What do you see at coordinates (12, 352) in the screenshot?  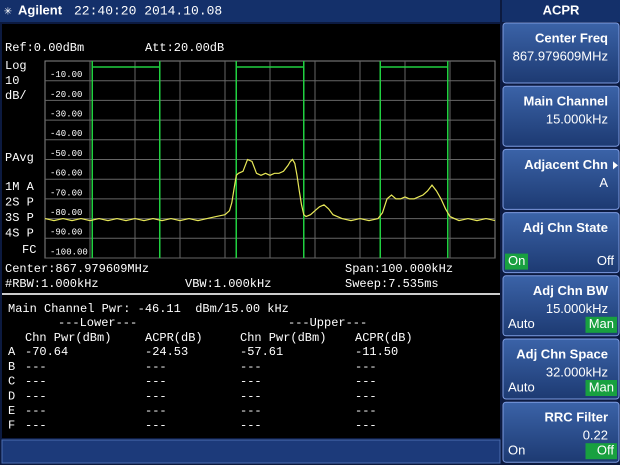 I see `row-label: A` at bounding box center [12, 352].